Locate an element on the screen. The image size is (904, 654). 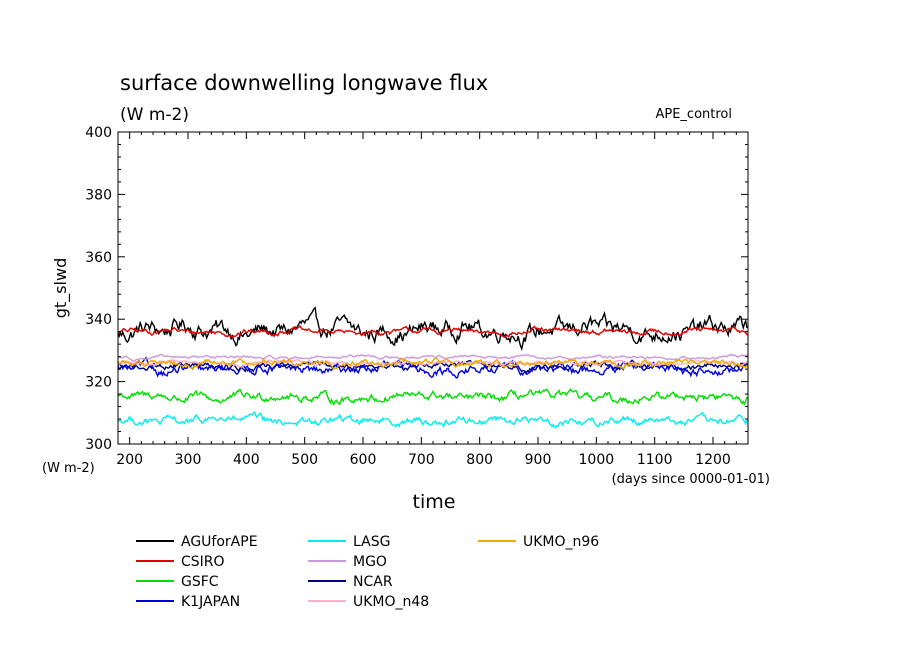
y-tick-label: 360 is located at coordinates (98, 258).